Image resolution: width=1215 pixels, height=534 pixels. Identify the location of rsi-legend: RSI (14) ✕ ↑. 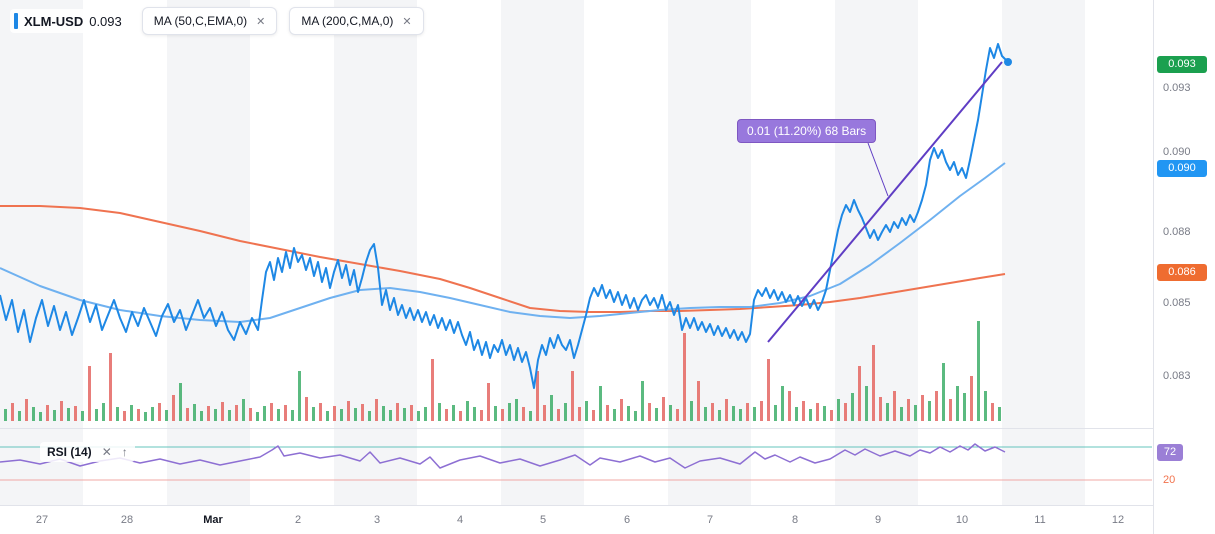
(87, 452).